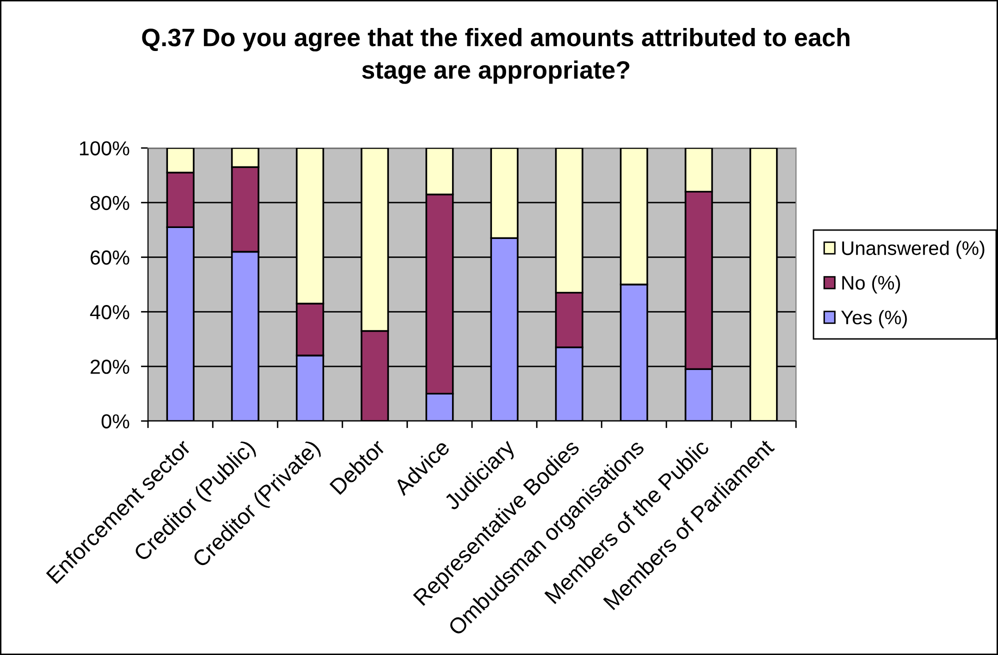 This screenshot has width=998, height=655. I want to click on y-tick-label: 80%, so click(110, 203).